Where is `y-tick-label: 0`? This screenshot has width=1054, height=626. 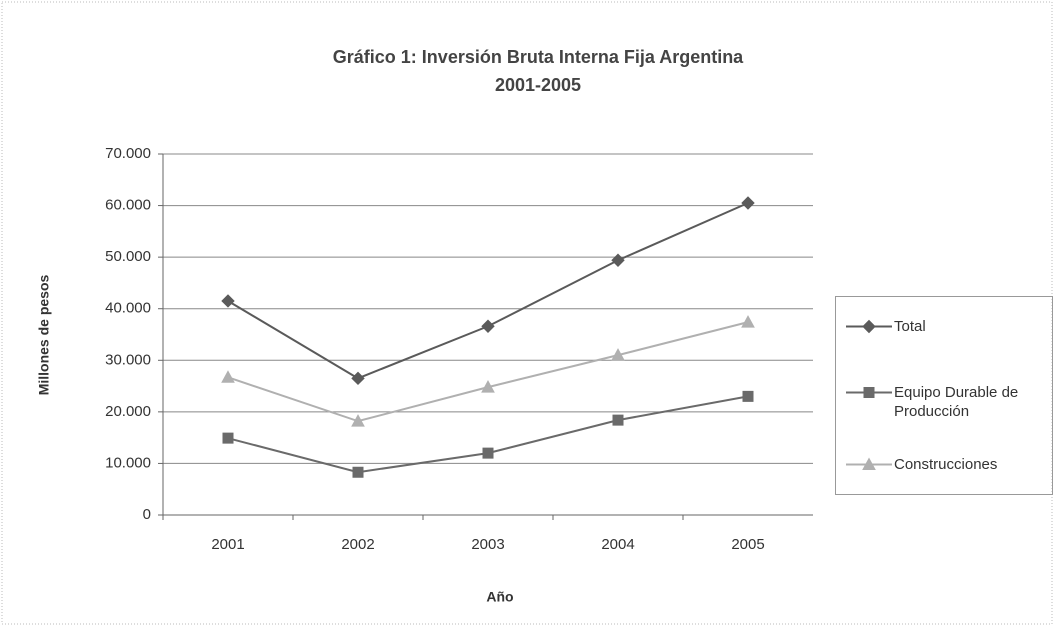 y-tick-label: 0 is located at coordinates (147, 514).